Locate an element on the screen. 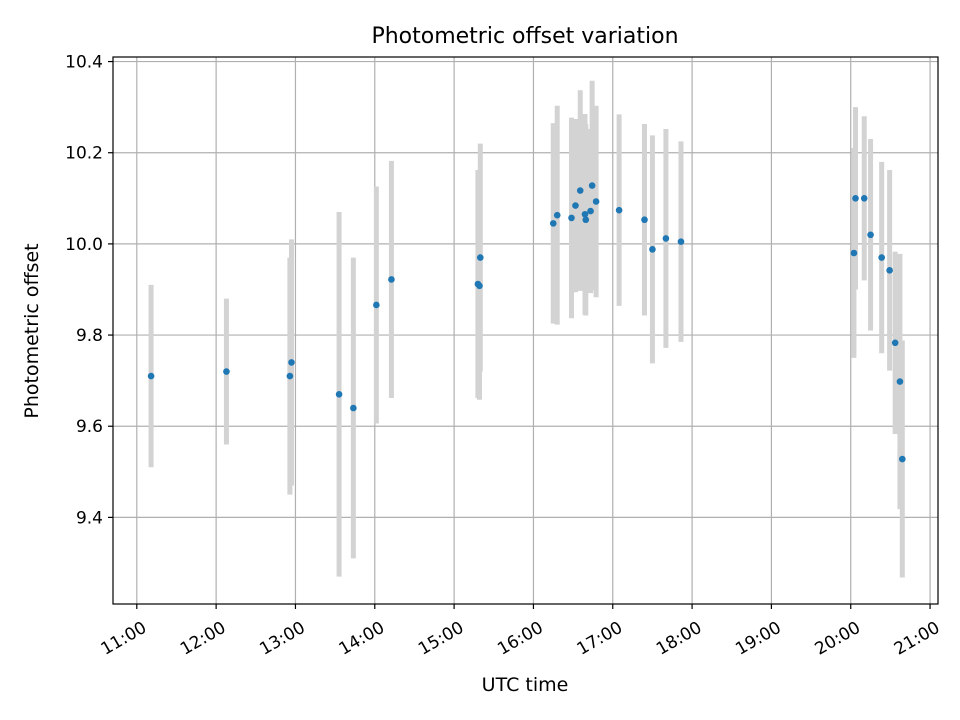  y-tick-label: 10.2 is located at coordinates (84, 154).